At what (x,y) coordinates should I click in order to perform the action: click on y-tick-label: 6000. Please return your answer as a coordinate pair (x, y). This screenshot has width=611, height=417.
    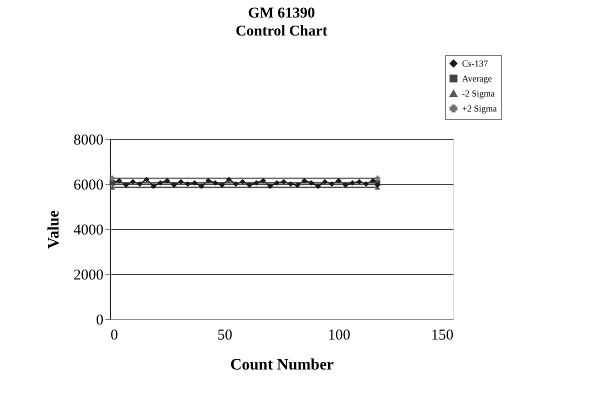
    Looking at the image, I should click on (89, 186).